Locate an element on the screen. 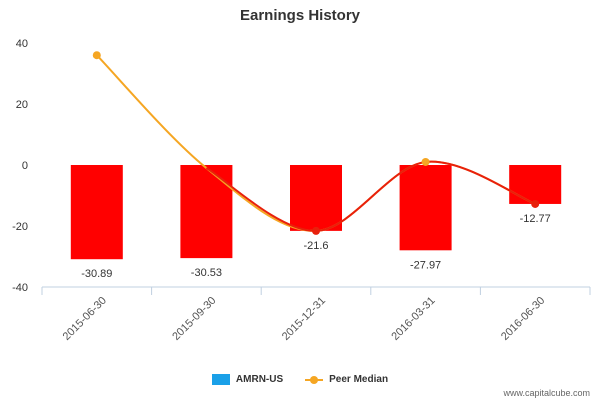  x-tick-label: 2015-09-30 is located at coordinates (194, 319).